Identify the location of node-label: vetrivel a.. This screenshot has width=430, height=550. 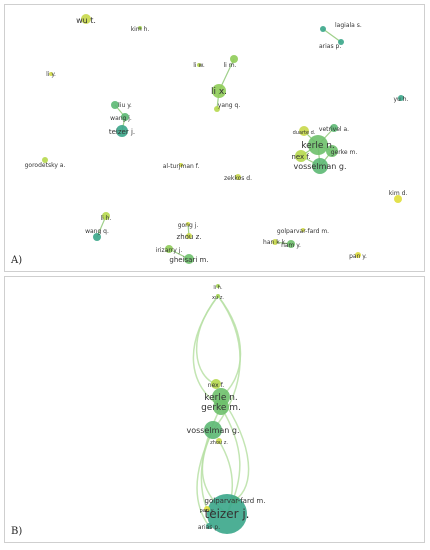
(334, 129).